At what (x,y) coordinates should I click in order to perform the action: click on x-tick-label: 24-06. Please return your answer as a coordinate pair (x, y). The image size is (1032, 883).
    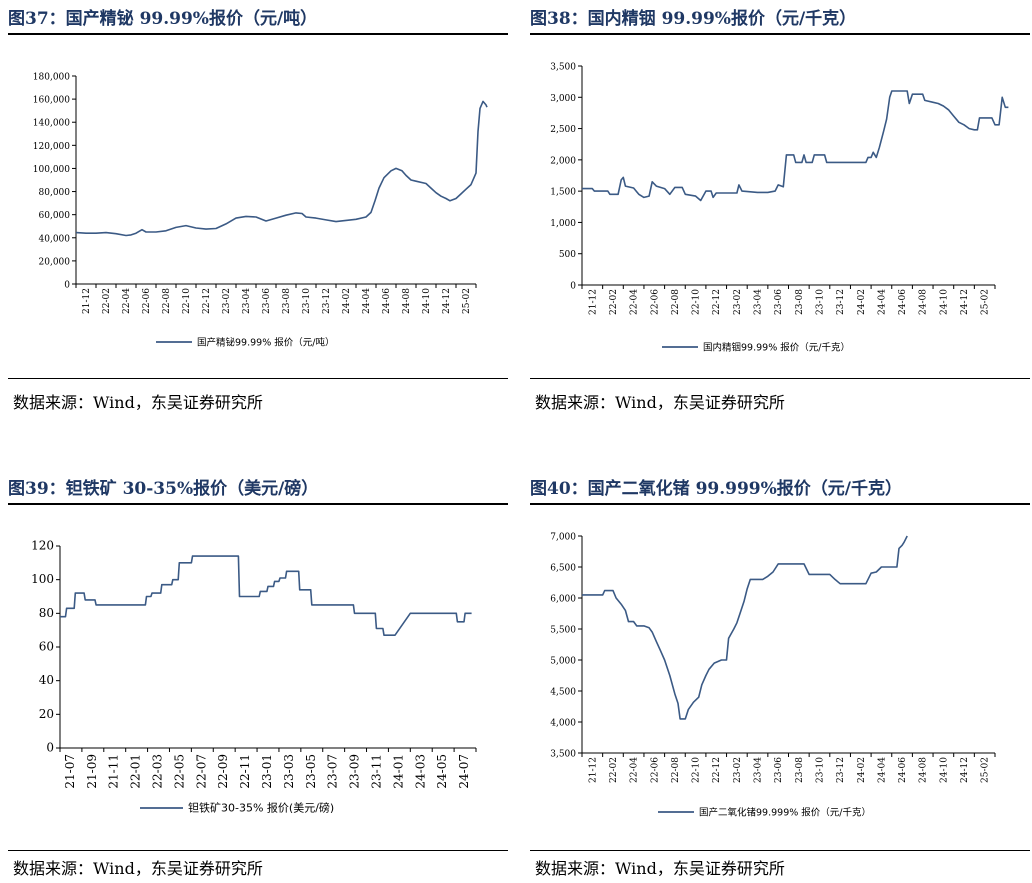
    Looking at the image, I should click on (903, 770).